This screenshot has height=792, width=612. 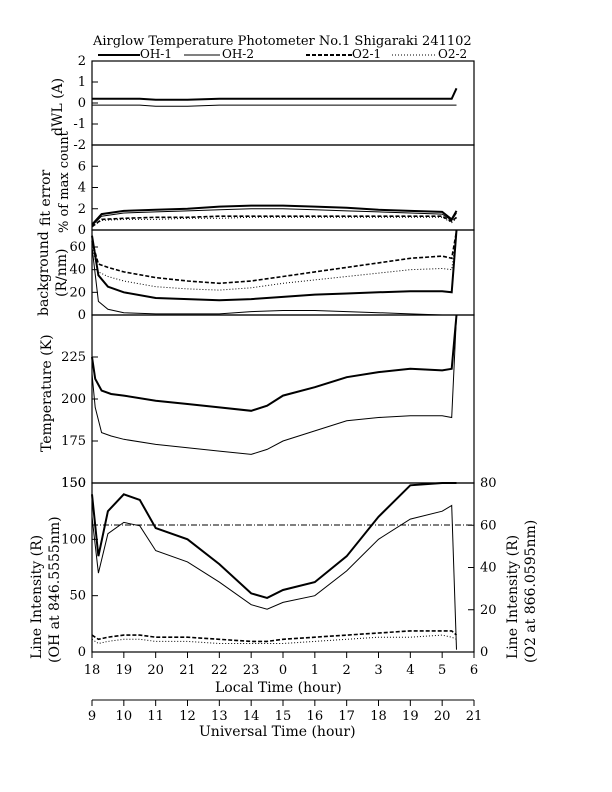 What do you see at coordinates (58, 107) in the screenshot?
I see `dwl-ylabel: dWL (A)` at bounding box center [58, 107].